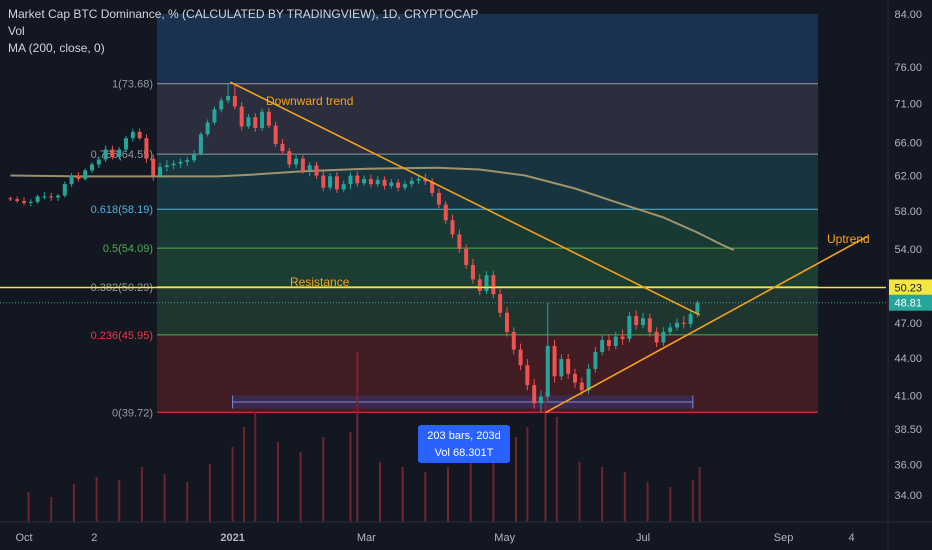  Describe the element at coordinates (908, 68) in the screenshot. I see `y-tick-label: 76.00` at that location.